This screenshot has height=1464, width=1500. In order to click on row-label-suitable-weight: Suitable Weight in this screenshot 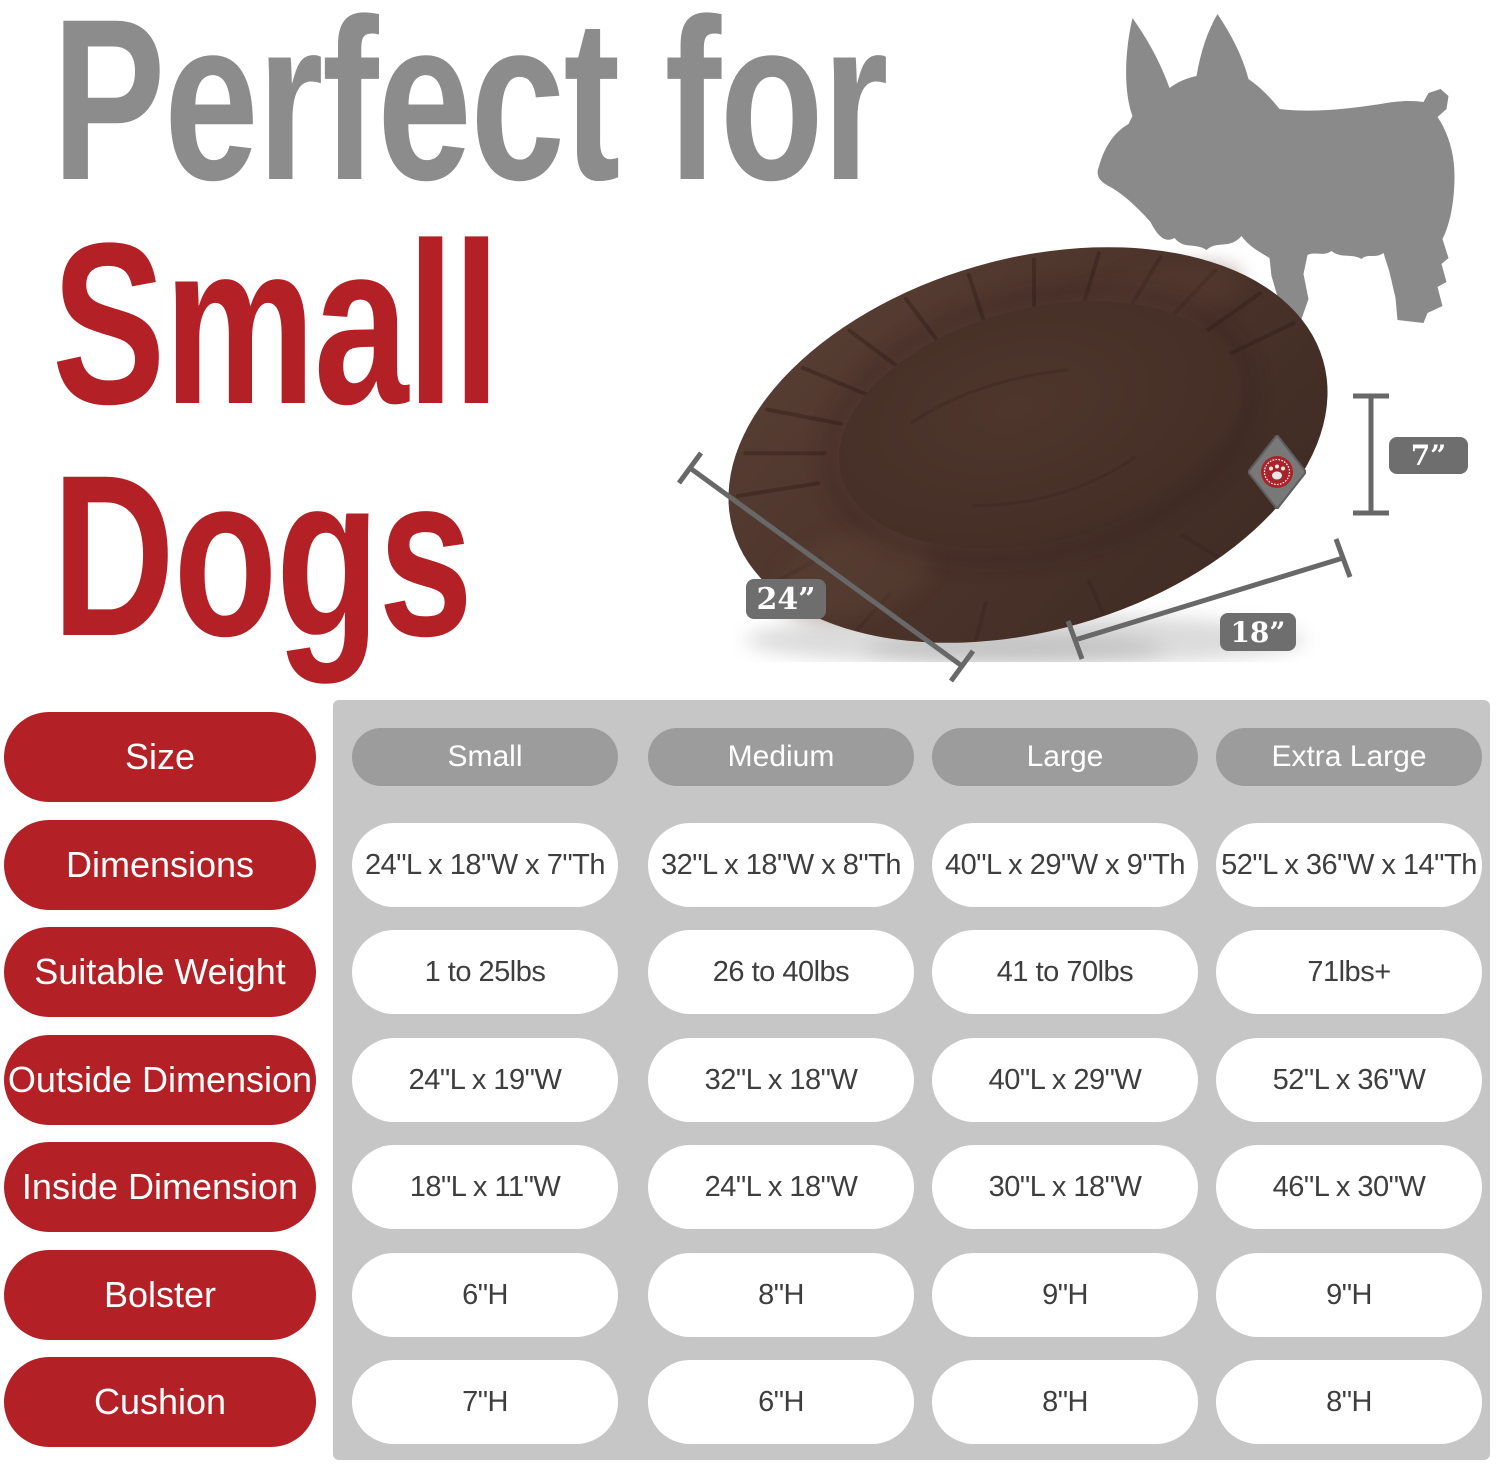, I will do `click(160, 972)`.